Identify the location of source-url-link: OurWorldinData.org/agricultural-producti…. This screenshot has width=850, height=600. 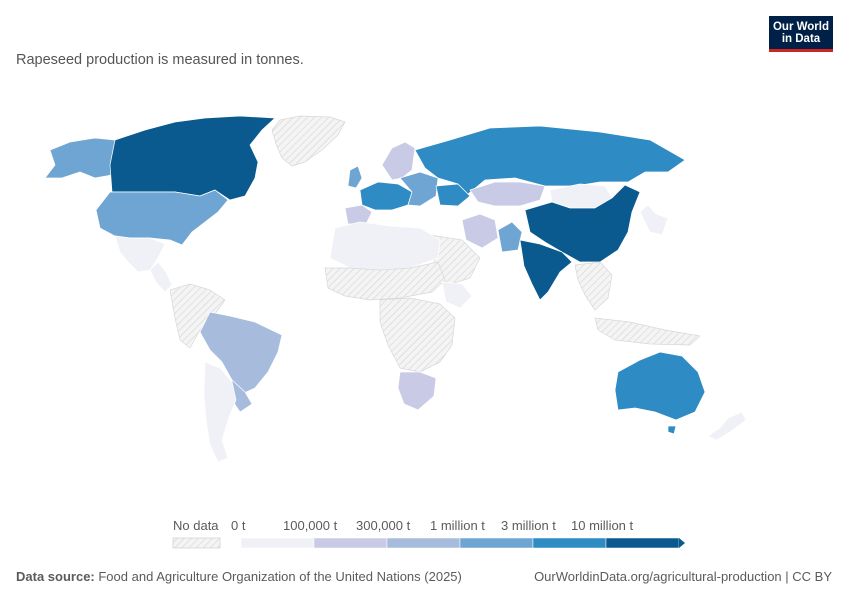
(683, 576).